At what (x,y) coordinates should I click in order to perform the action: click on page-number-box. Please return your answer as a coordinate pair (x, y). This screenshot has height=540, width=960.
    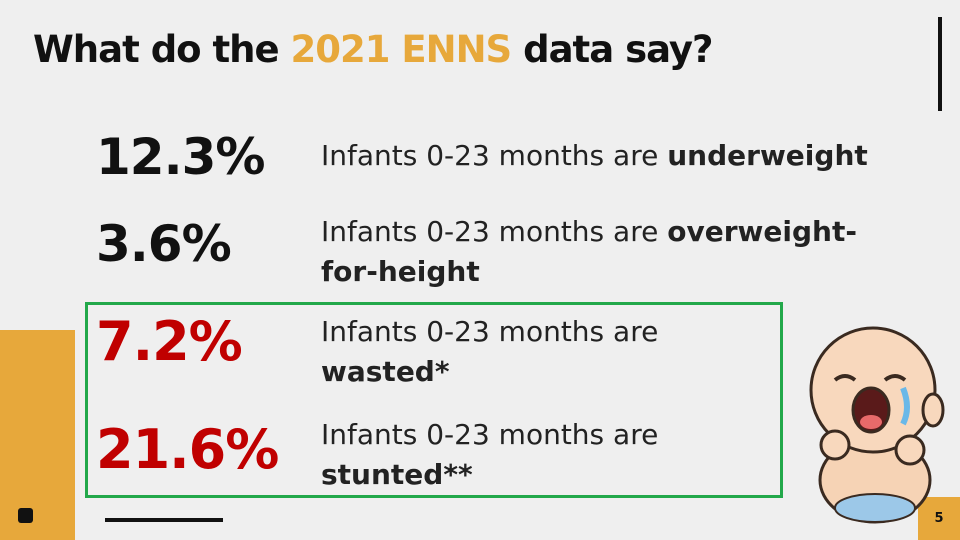
    Looking at the image, I should click on (939, 518).